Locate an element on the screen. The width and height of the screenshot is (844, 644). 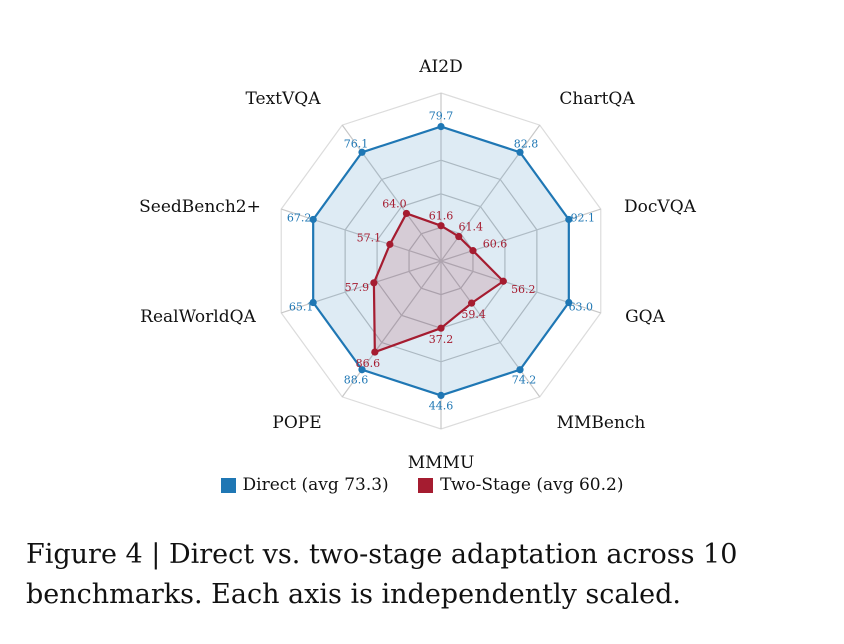
value-label-two-stage: 61.6 is located at coordinates (441, 216).